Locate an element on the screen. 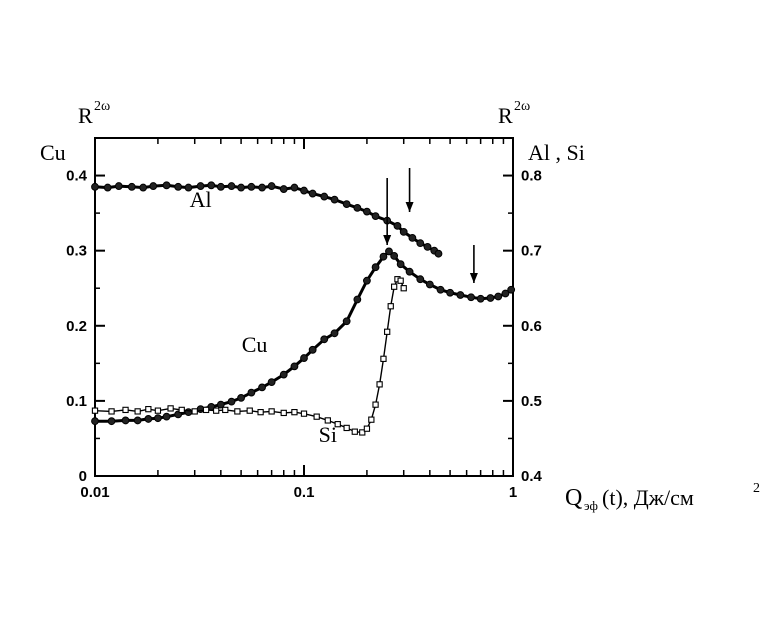 This screenshot has height=621, width=768. curve-label-cu: Cu is located at coordinates (255, 344).